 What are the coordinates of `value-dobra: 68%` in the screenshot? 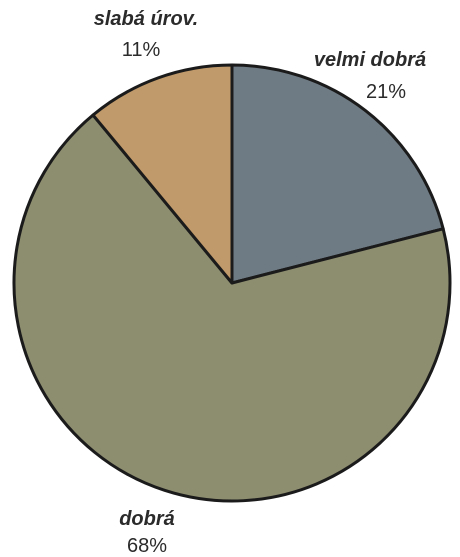 It's located at (147, 546).